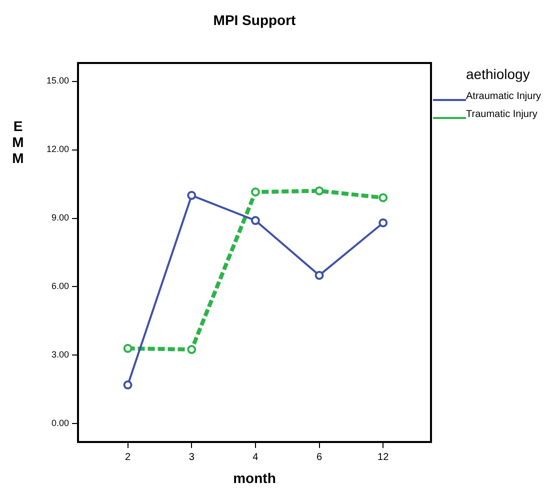 The image size is (548, 491). What do you see at coordinates (60, 286) in the screenshot?
I see `y-tick-label: 6.00` at bounding box center [60, 286].